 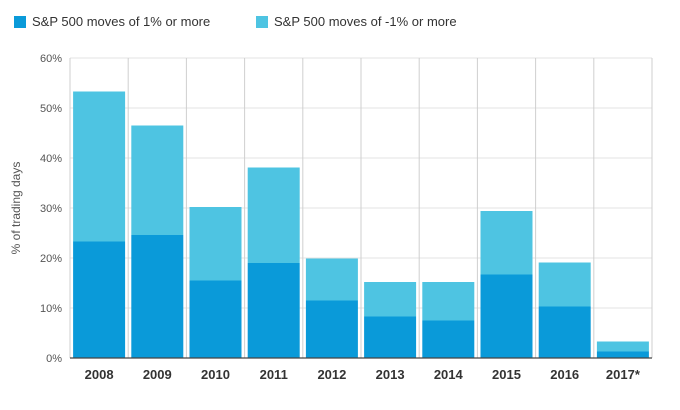 What do you see at coordinates (16, 208) in the screenshot?
I see `y-axis-label: % of trading days` at bounding box center [16, 208].